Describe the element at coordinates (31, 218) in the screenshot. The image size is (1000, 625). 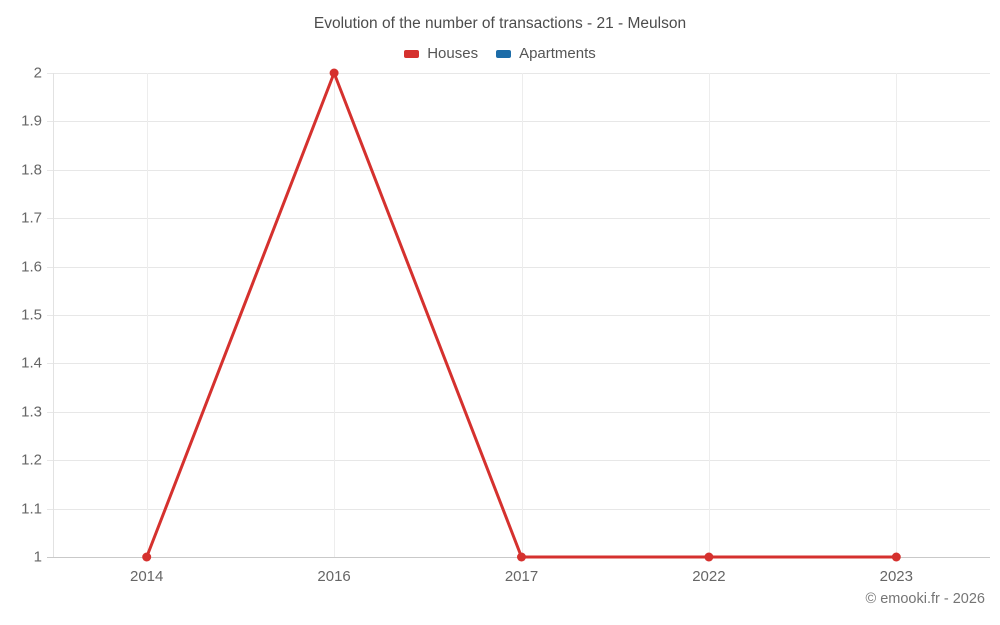
I see `y-axis-tick-label: 1.7` at that location.